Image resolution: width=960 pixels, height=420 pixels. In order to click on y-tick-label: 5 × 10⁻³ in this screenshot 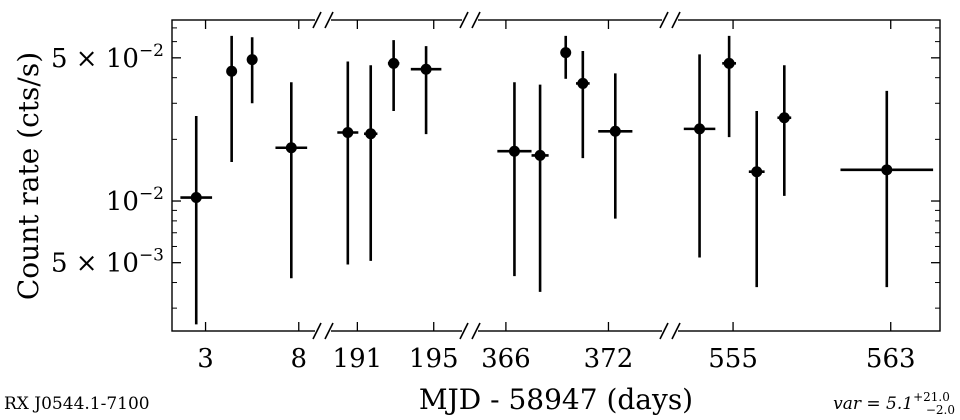, I will do `click(107, 262)`.